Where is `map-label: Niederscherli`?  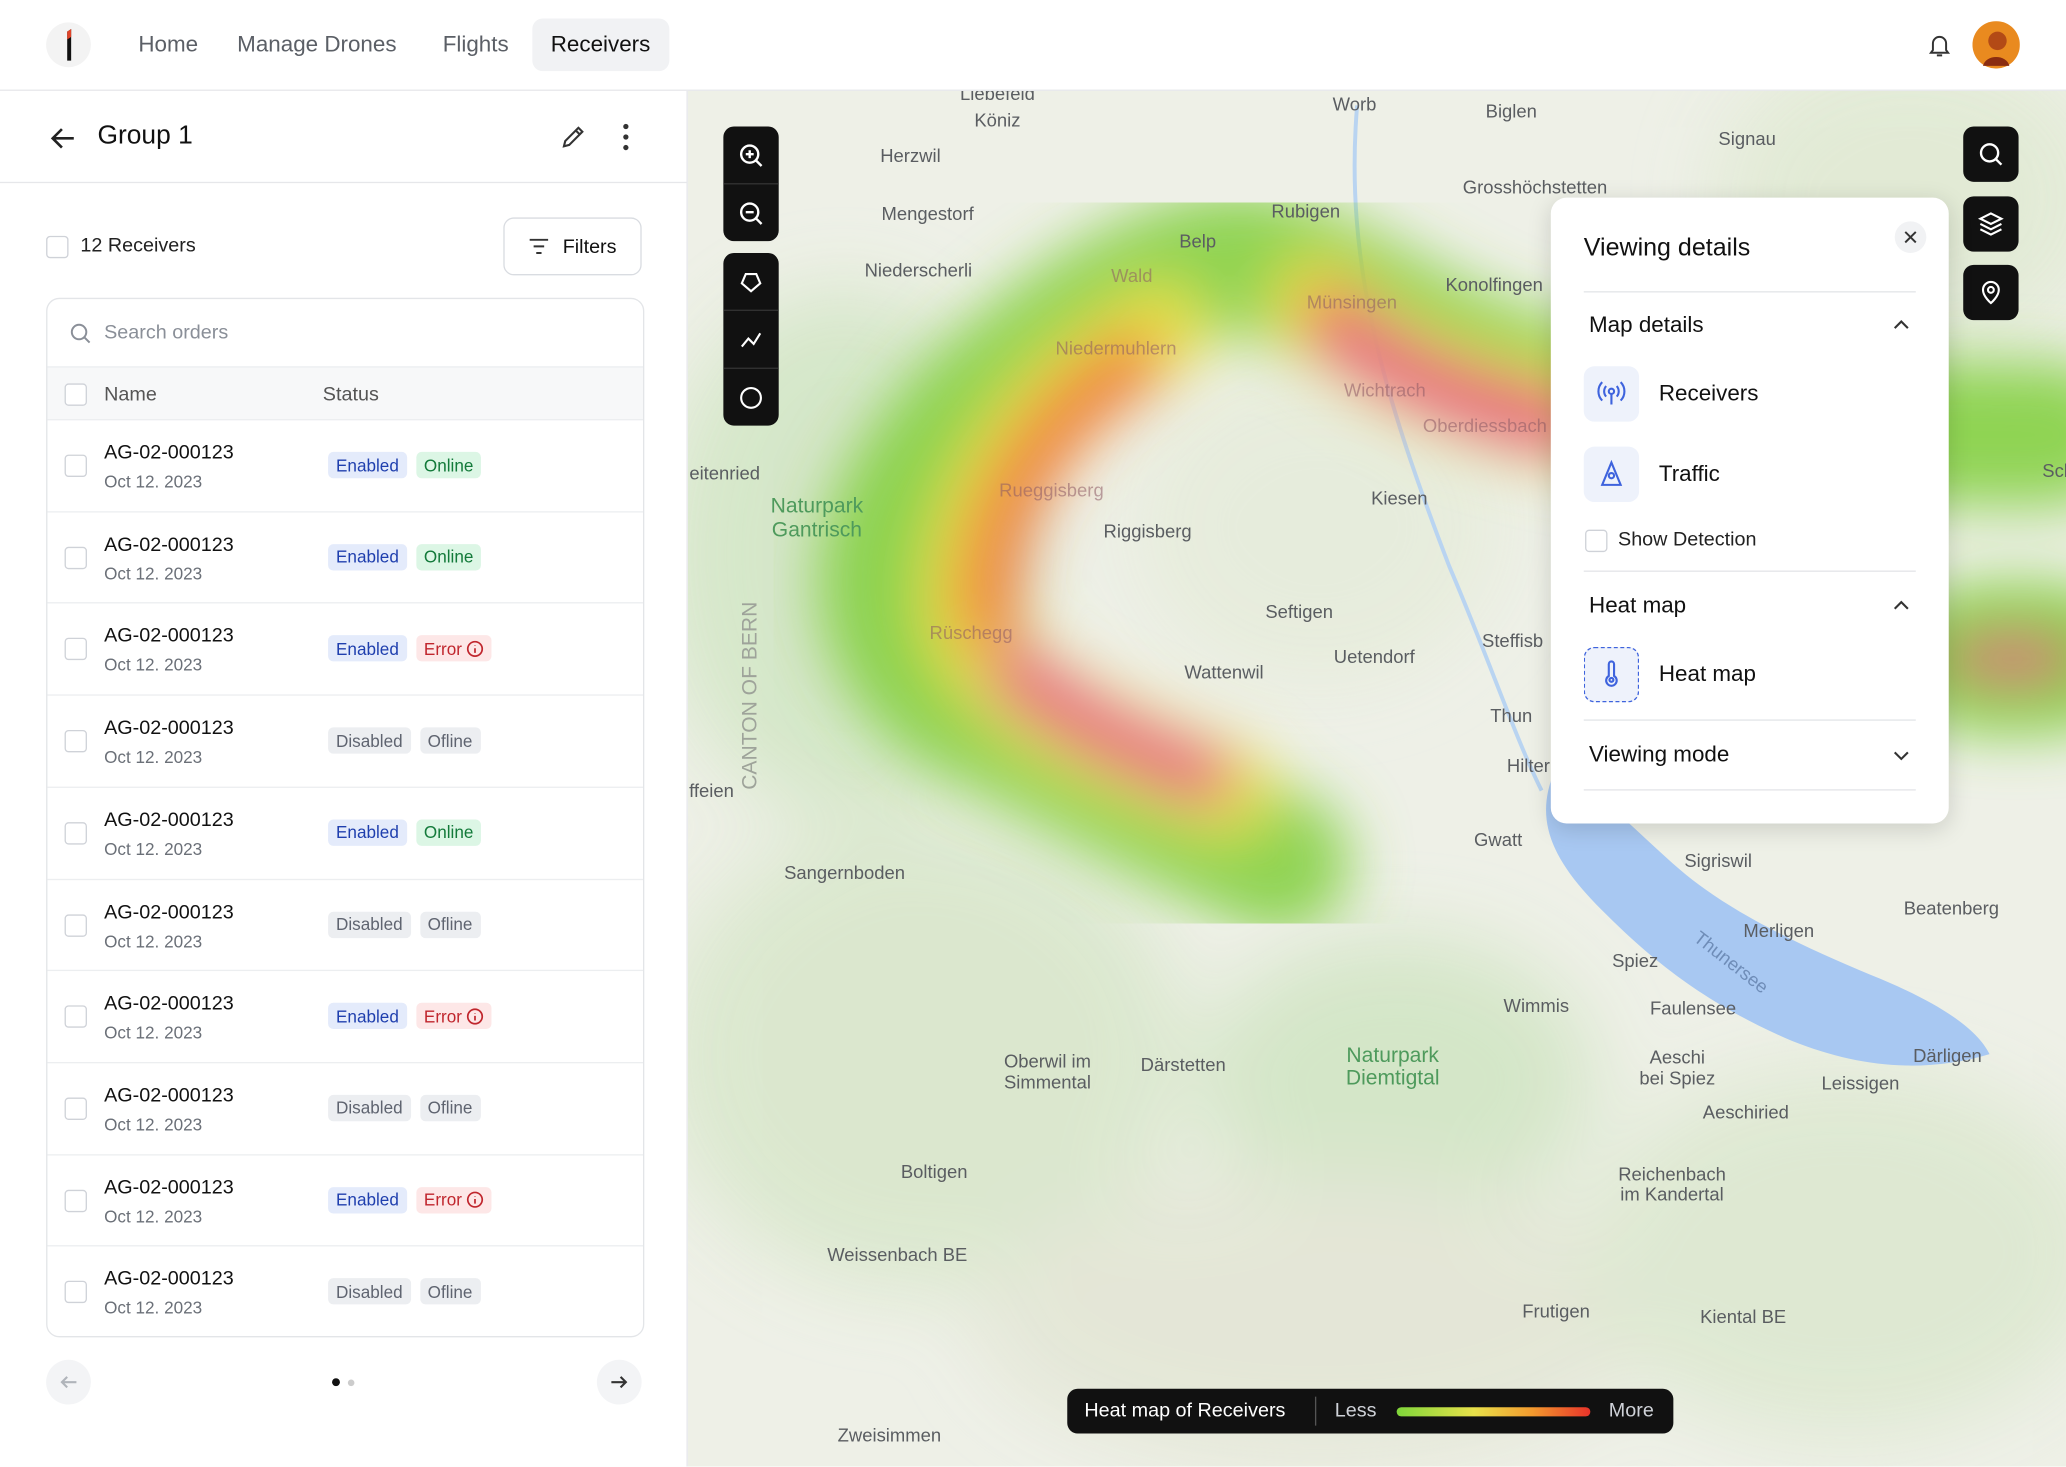 map-label: Niederscherli is located at coordinates (919, 270).